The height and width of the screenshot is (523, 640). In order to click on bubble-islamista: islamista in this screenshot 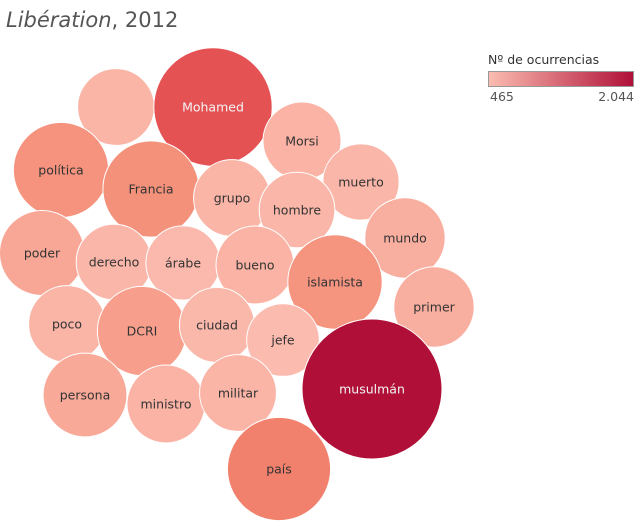, I will do `click(335, 282)`.